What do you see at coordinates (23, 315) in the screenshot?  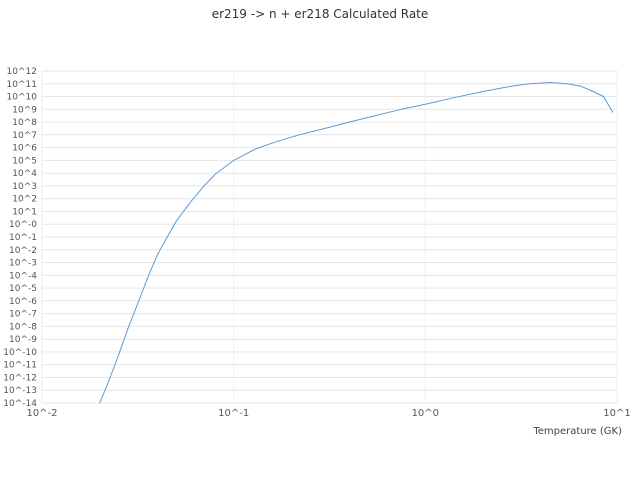 I see `y-tick-label: 10^-7` at bounding box center [23, 315].